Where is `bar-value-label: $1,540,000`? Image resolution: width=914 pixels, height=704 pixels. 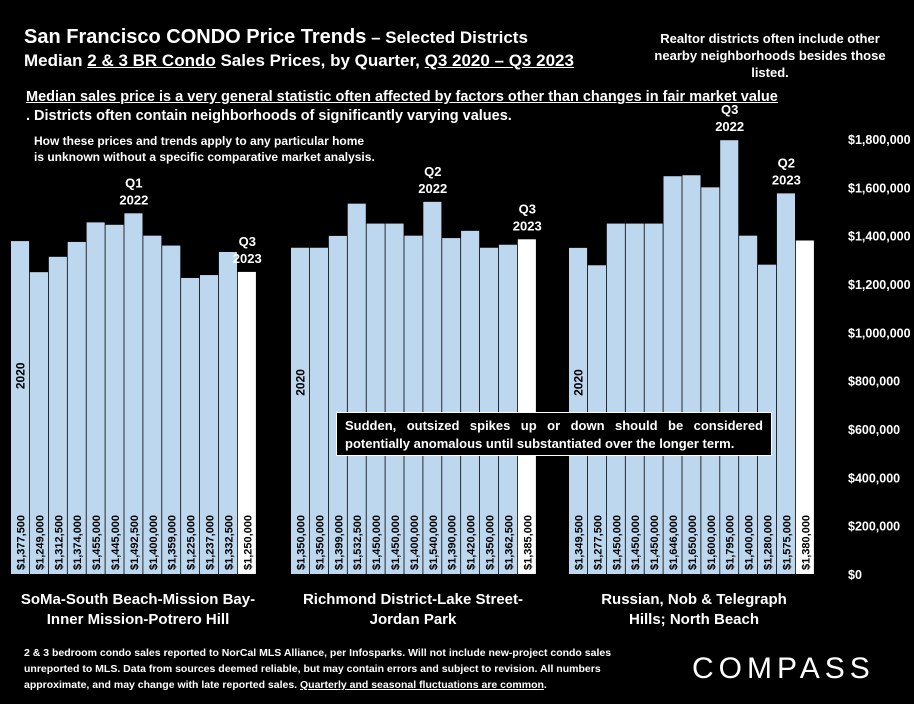
bar-value-label: $1,540,000 is located at coordinates (434, 542).